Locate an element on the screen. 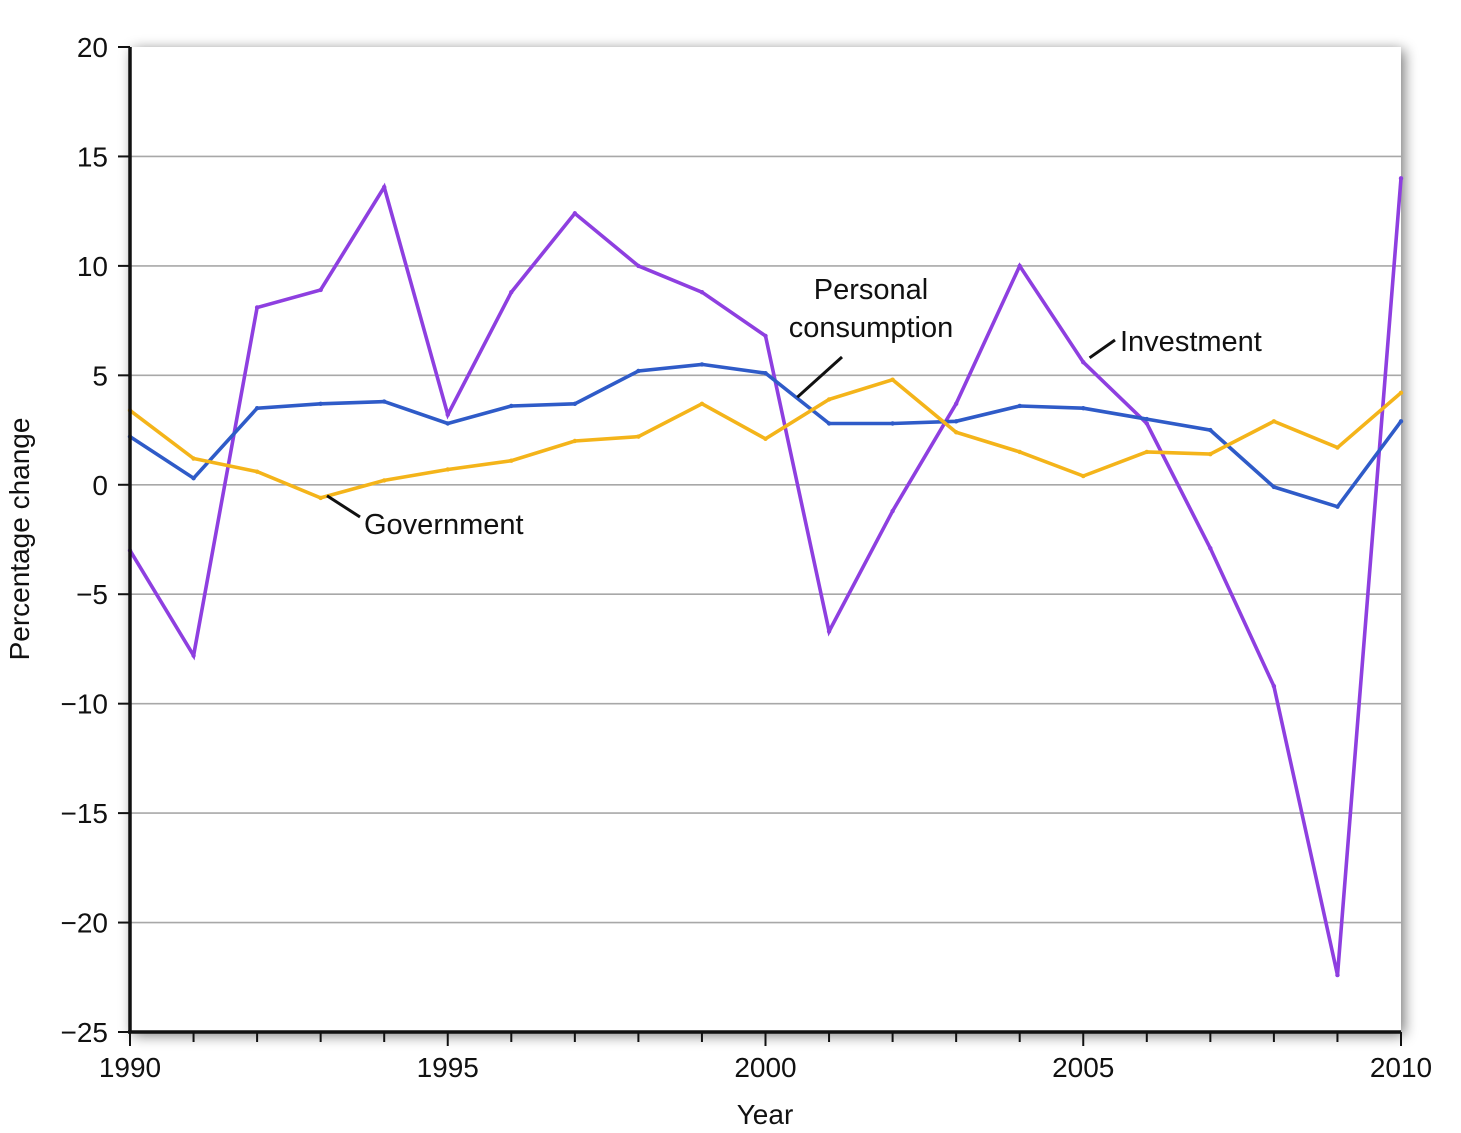 The height and width of the screenshot is (1133, 1461). series-label: consumption is located at coordinates (871, 328).